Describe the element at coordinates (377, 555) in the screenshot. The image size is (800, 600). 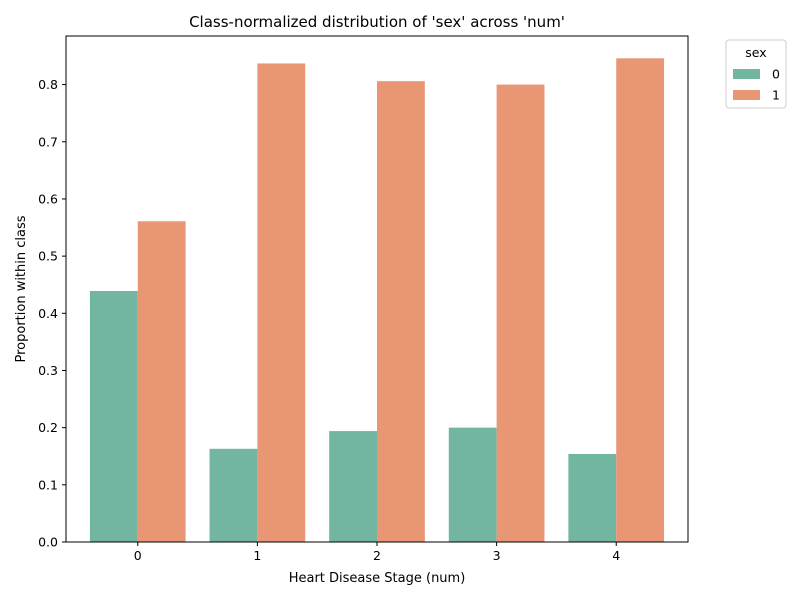
I see `x-tick-label: 2` at that location.